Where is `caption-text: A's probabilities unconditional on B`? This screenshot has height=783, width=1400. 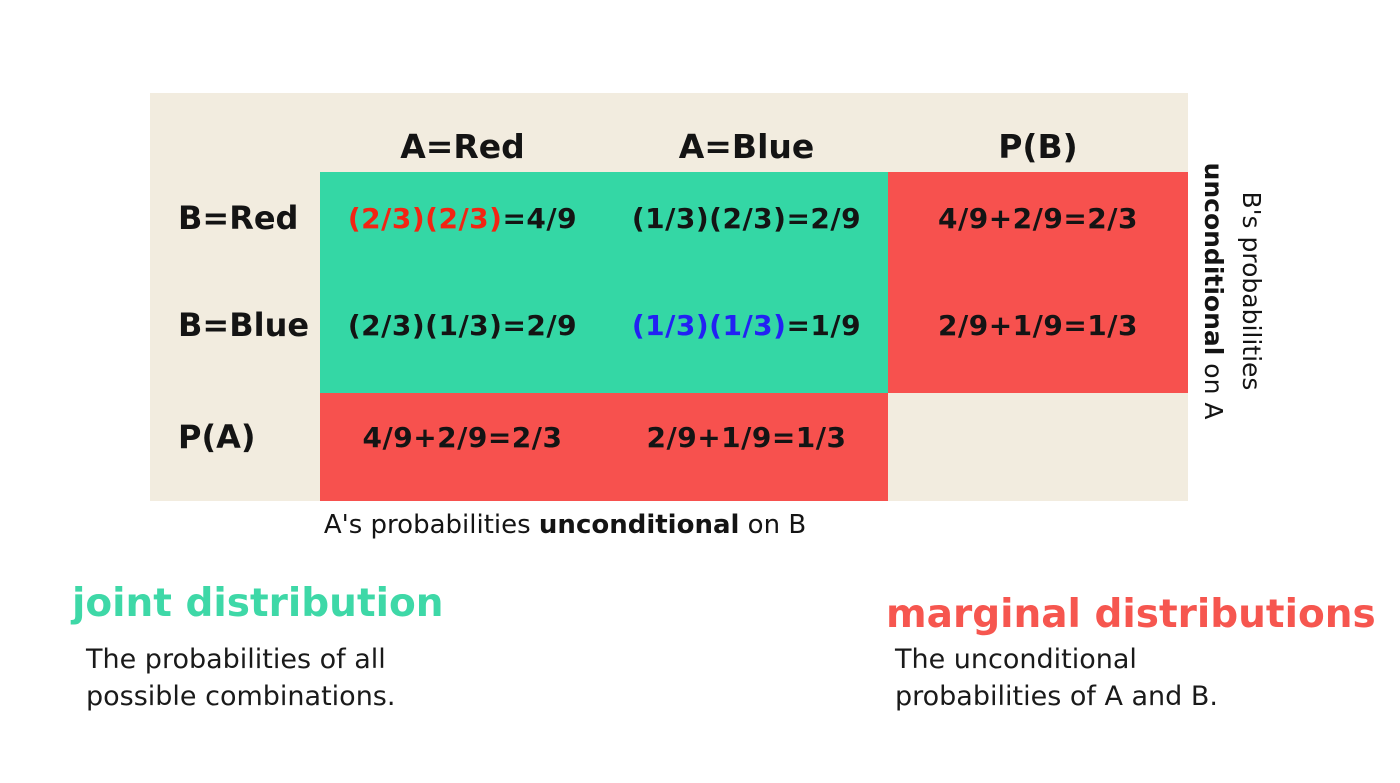
caption-text: A's probabilities unconditional on B is located at coordinates (565, 525).